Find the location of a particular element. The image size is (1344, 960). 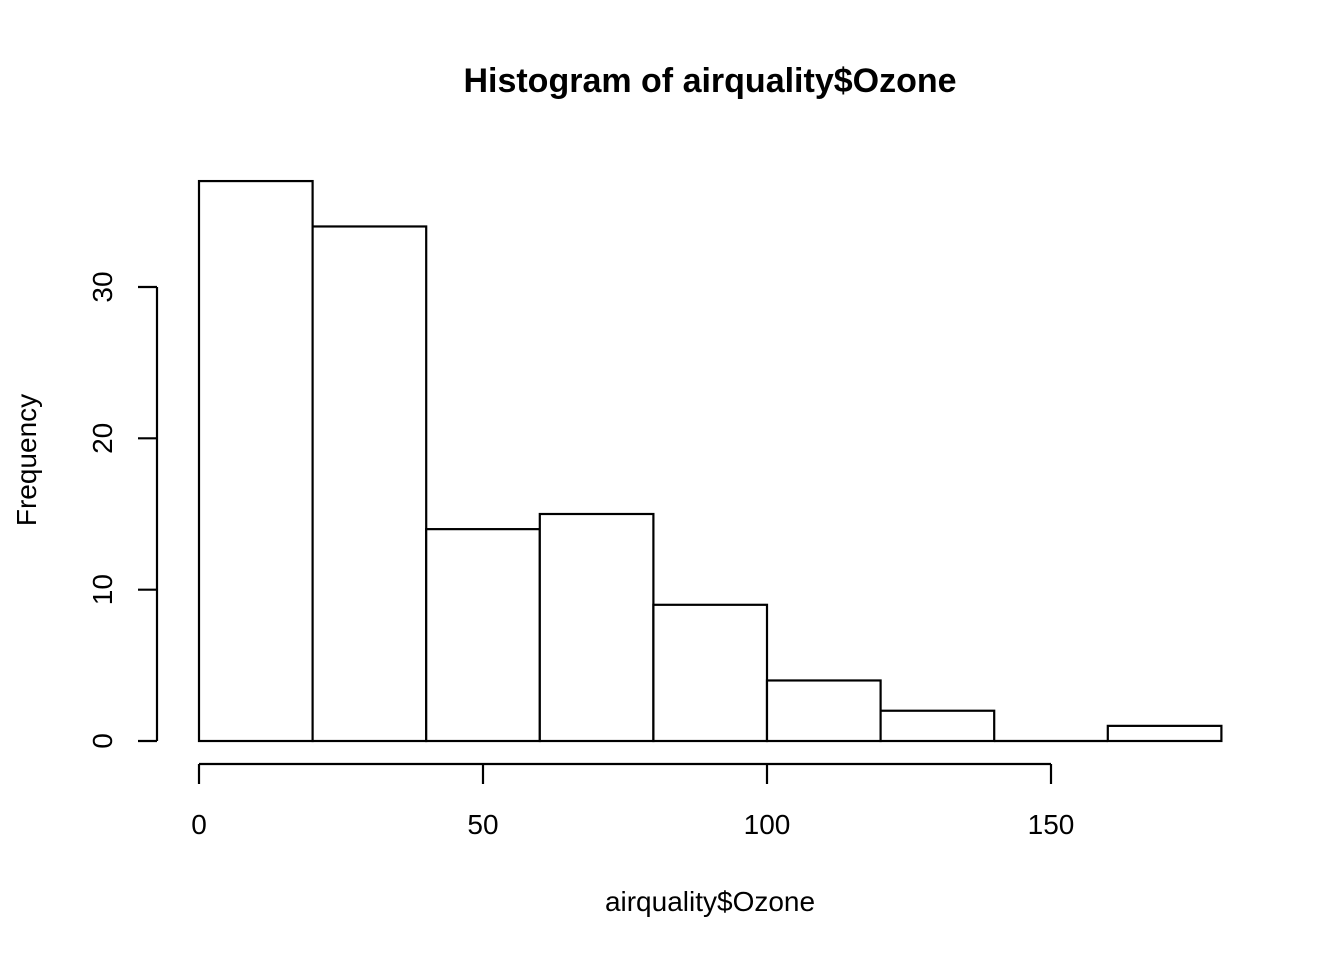

y-axis: 0 10 20 30 is located at coordinates (123, 510).